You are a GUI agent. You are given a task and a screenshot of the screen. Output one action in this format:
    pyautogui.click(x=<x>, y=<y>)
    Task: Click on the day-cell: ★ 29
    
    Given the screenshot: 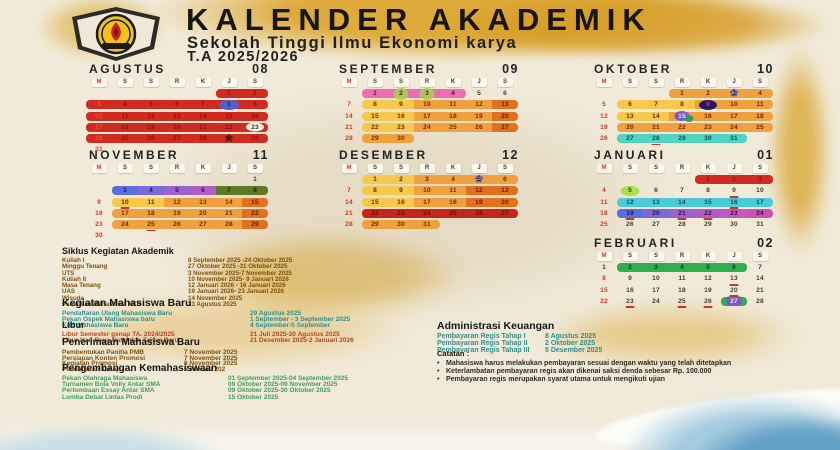 What is the action you would take?
    pyautogui.click(x=229, y=138)
    